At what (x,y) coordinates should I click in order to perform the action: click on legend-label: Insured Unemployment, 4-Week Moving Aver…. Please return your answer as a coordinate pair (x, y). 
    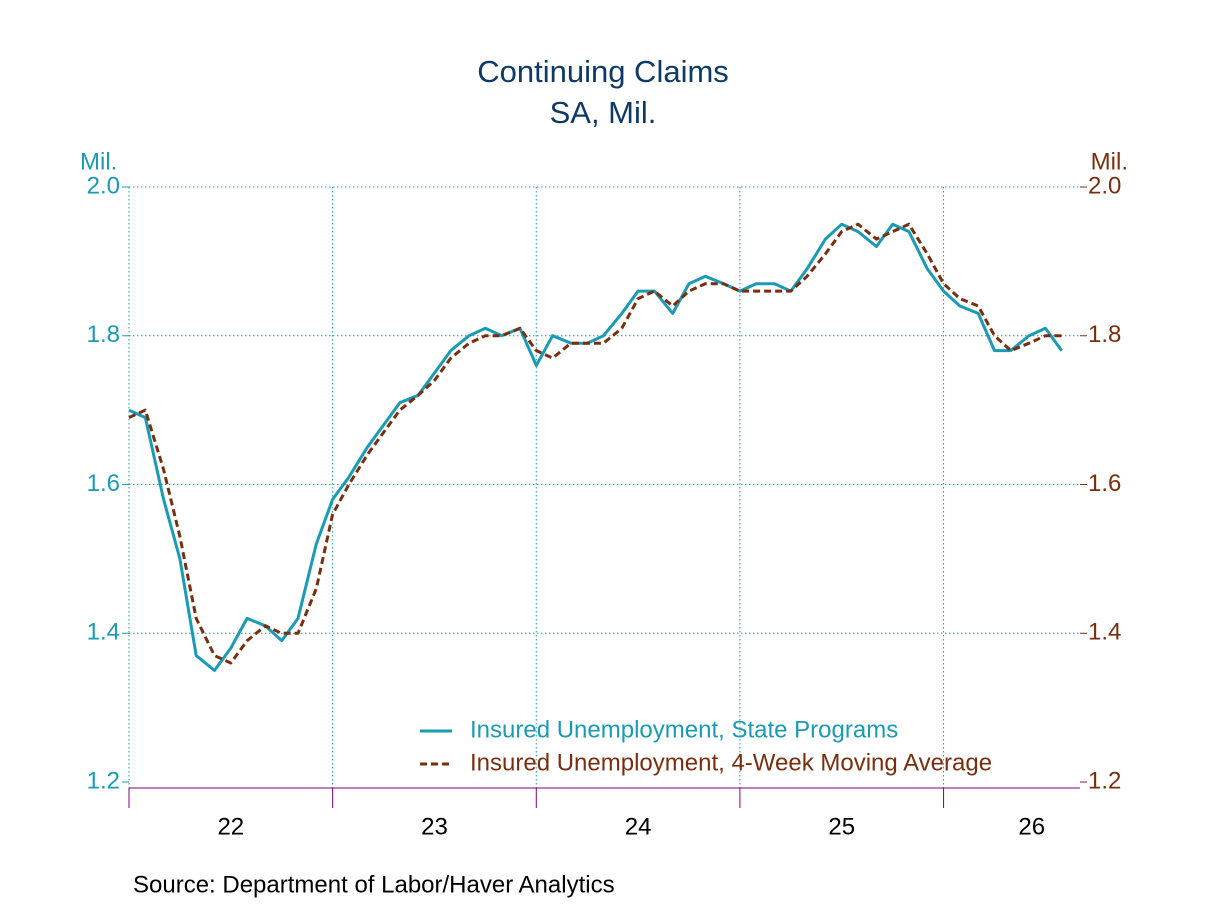
    Looking at the image, I should click on (731, 762).